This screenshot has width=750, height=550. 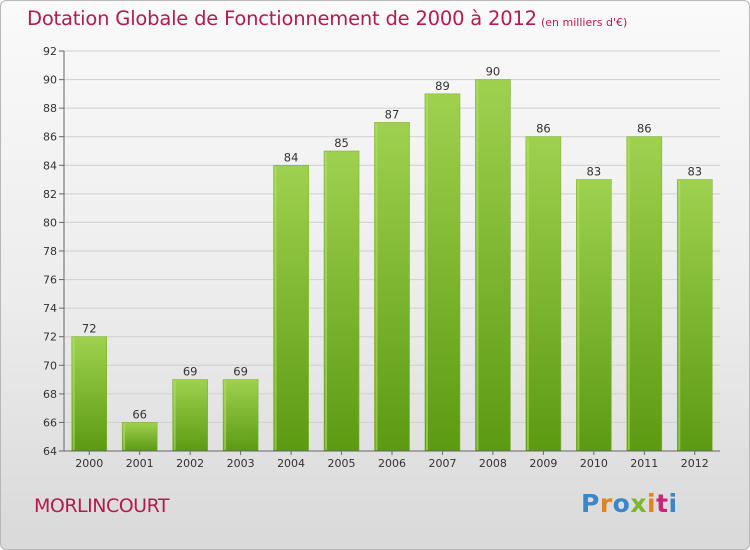 I want to click on y-tick-label: 68, so click(x=50, y=394).